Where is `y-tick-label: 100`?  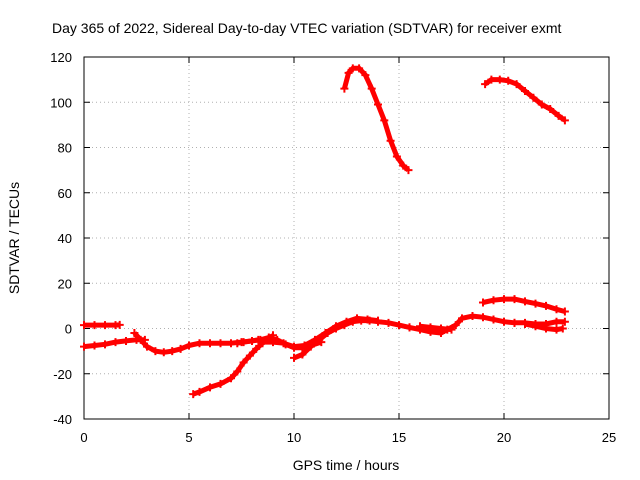 y-tick-label: 100 is located at coordinates (61, 102).